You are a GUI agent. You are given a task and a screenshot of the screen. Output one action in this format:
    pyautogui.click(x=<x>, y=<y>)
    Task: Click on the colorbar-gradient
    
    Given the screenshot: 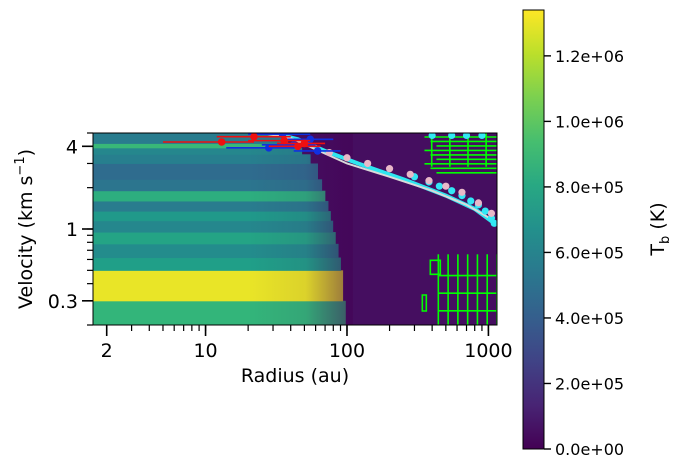 What is the action you would take?
    pyautogui.click(x=533, y=229)
    